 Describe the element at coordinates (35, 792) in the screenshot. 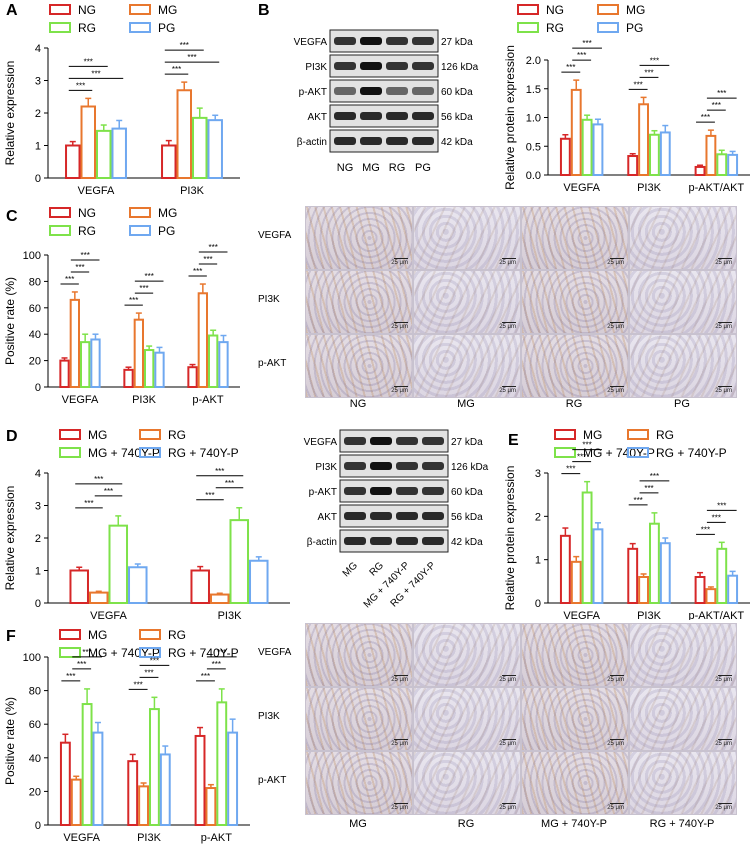

I see `y-tick-label: 20` at that location.